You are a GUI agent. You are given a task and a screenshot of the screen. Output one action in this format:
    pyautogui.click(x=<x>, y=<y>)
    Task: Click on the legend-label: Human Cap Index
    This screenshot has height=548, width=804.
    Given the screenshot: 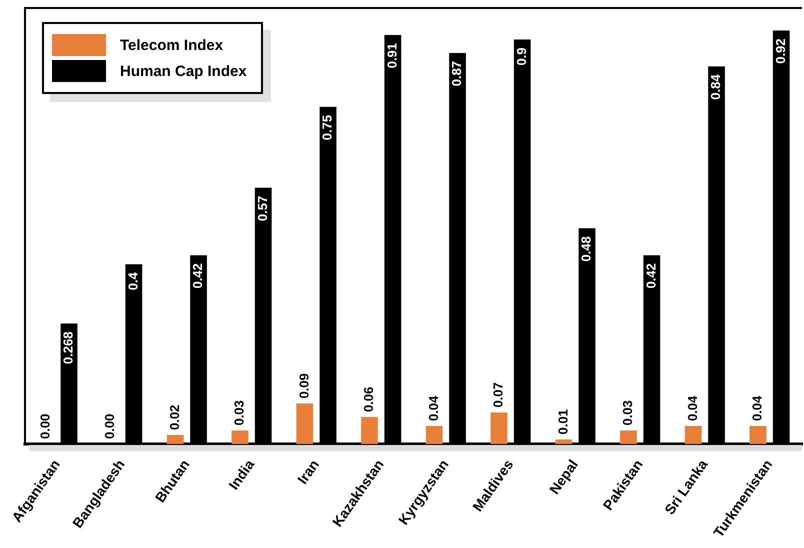 What is the action you would take?
    pyautogui.click(x=183, y=71)
    